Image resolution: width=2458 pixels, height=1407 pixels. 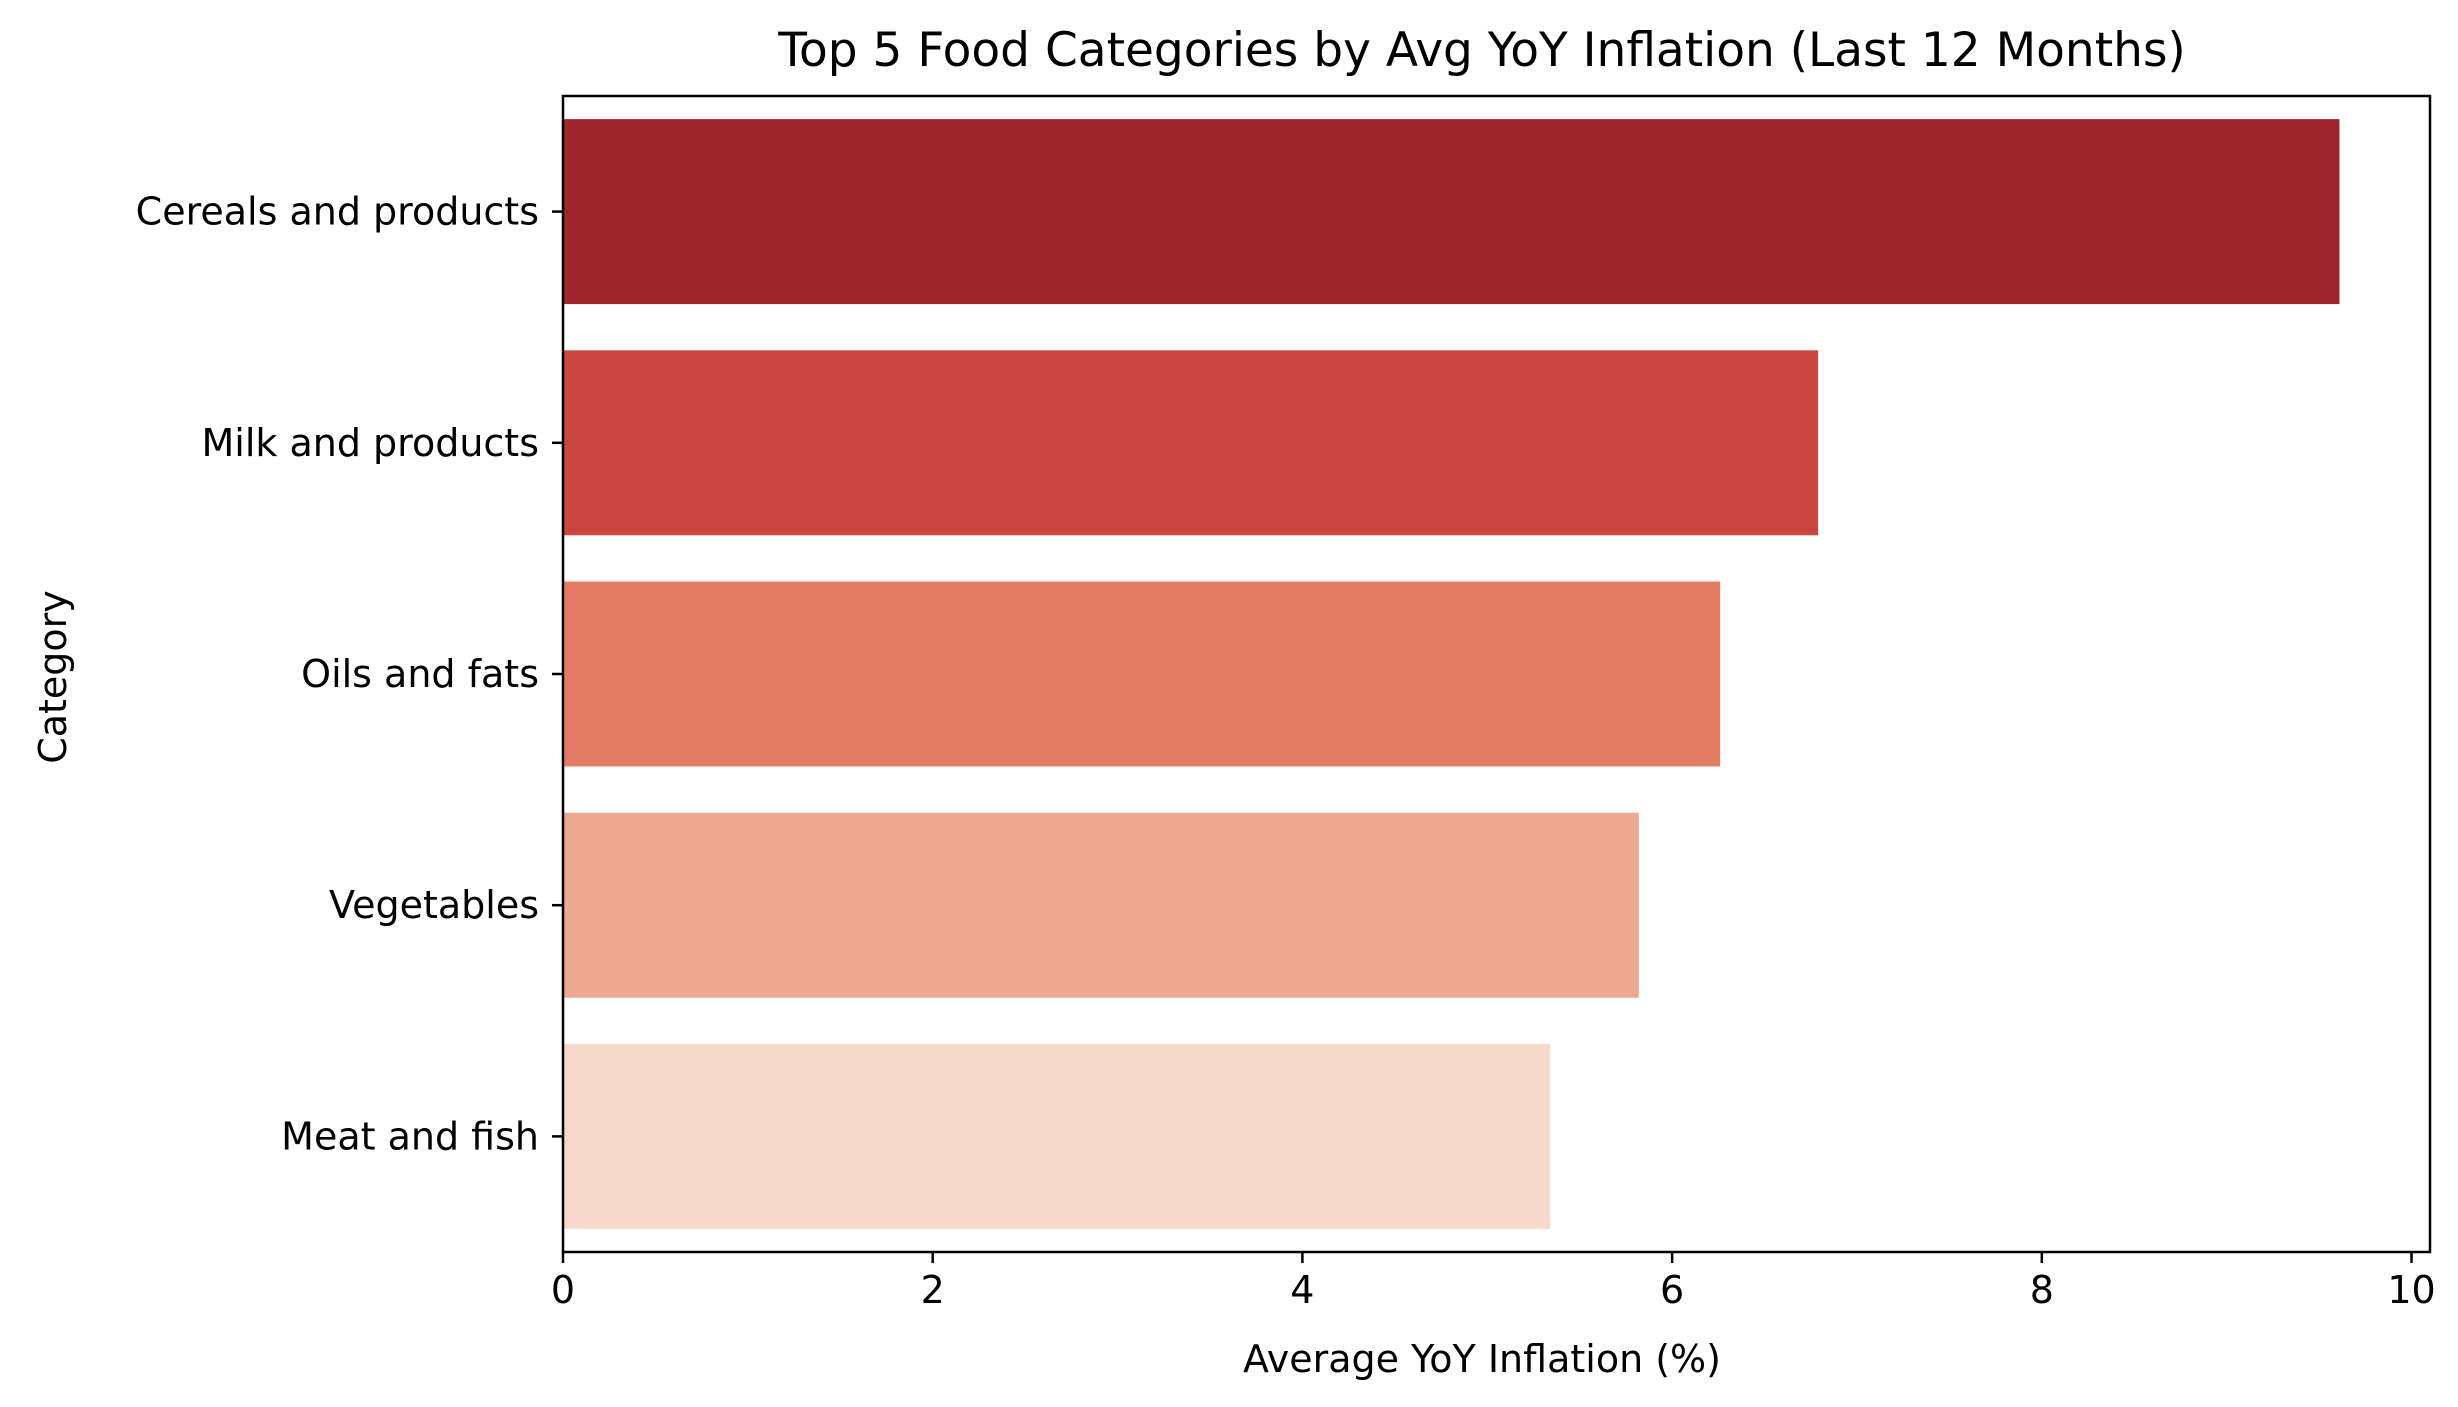 I want to click on x-tick-label: 10, so click(x=2411, y=1290).